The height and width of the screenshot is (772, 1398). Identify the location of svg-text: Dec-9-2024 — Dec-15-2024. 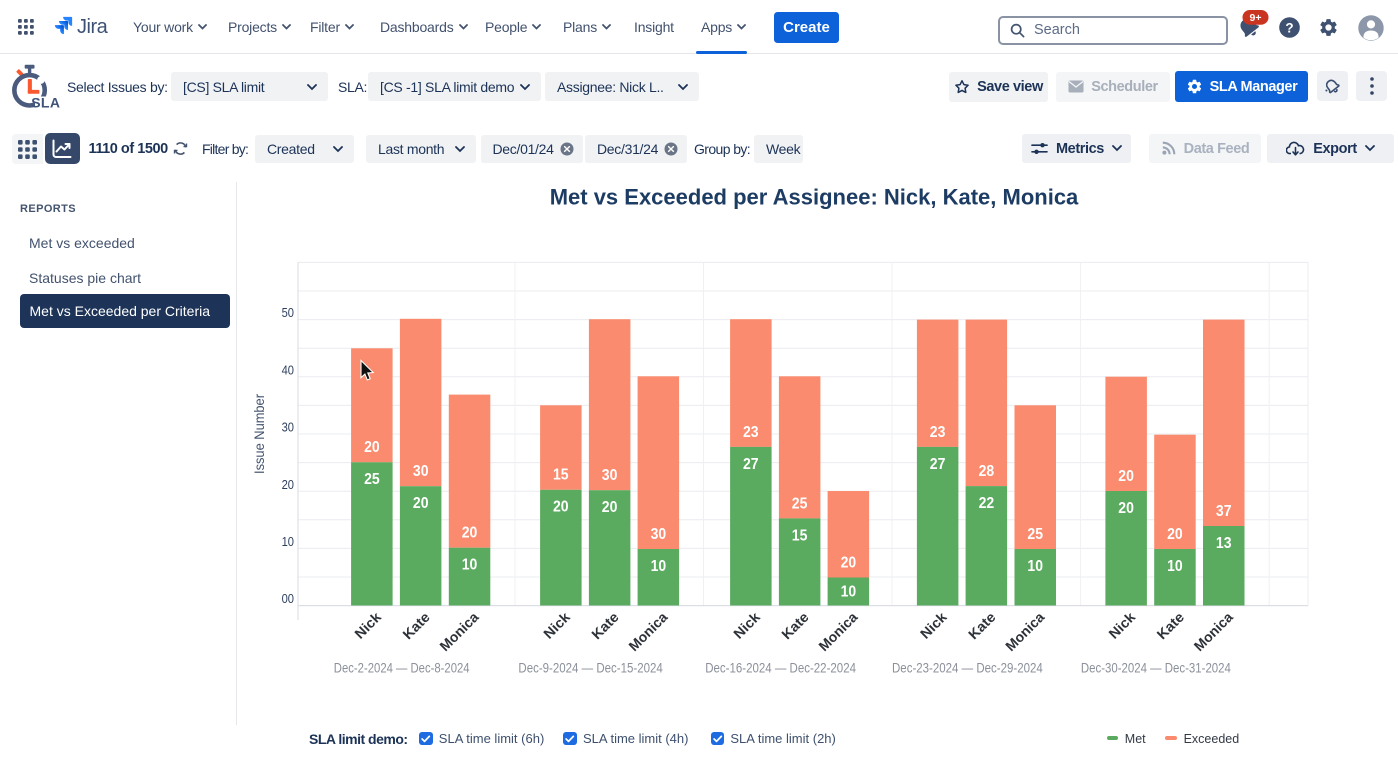
(590, 668).